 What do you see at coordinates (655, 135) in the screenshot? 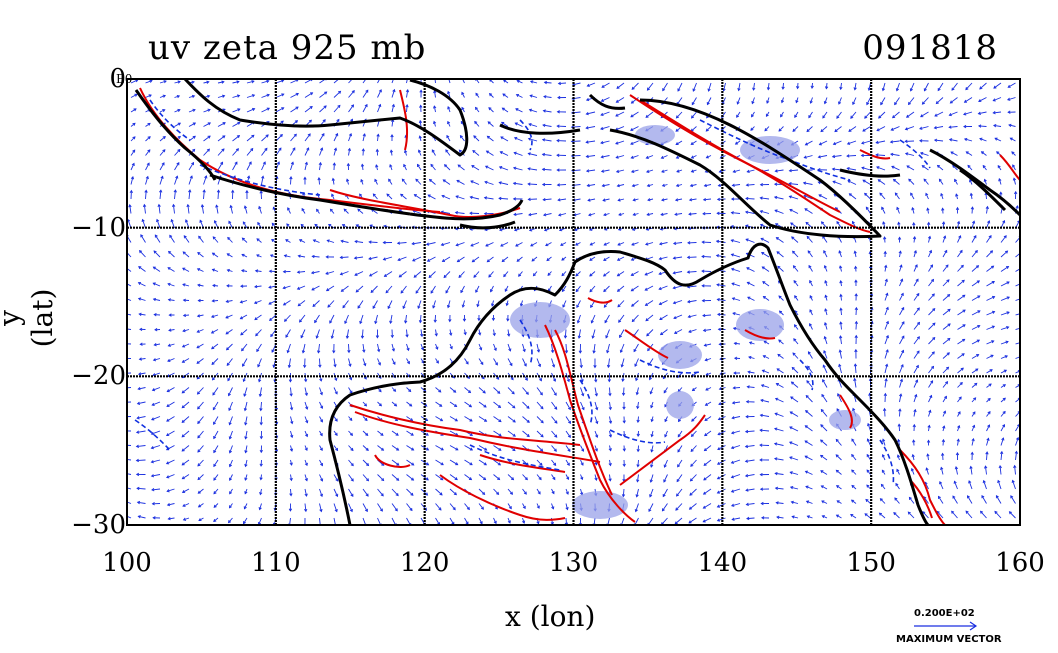
I see `shaded-region` at bounding box center [655, 135].